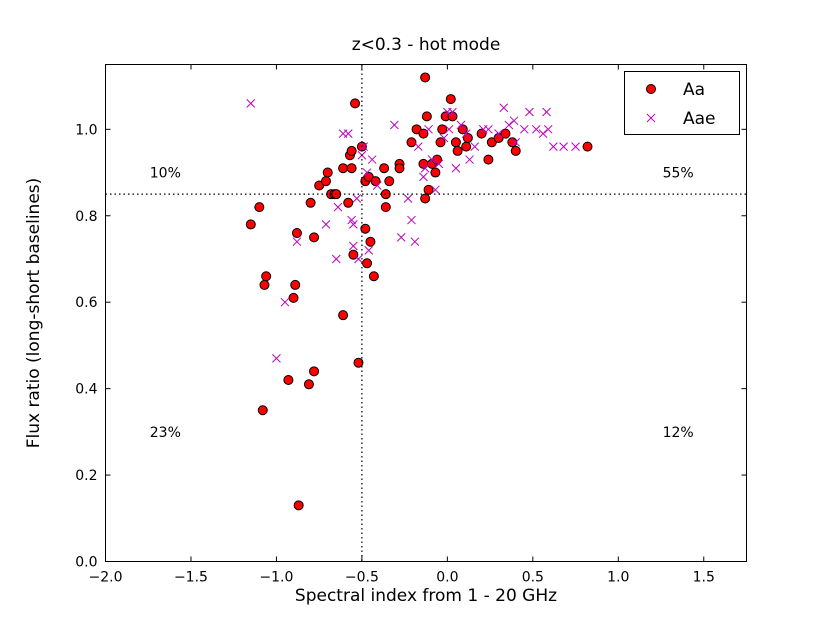  Describe the element at coordinates (678, 174) in the screenshot. I see `quadrant-percentage-label: 55%` at that location.